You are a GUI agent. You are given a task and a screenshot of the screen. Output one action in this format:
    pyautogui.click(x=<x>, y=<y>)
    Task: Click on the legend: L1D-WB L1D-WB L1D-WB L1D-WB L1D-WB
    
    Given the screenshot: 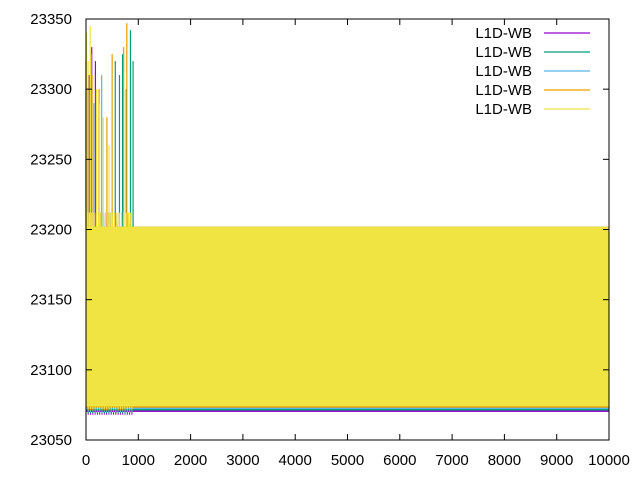 What is the action you would take?
    pyautogui.click(x=532, y=71)
    